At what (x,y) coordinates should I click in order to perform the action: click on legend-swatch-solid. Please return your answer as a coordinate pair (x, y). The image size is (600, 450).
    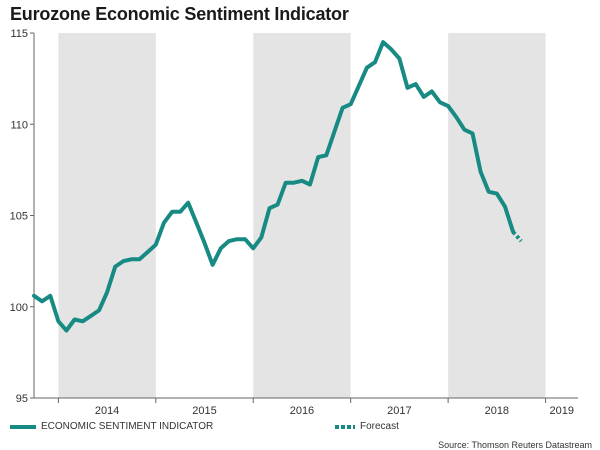
    Looking at the image, I should click on (23, 426).